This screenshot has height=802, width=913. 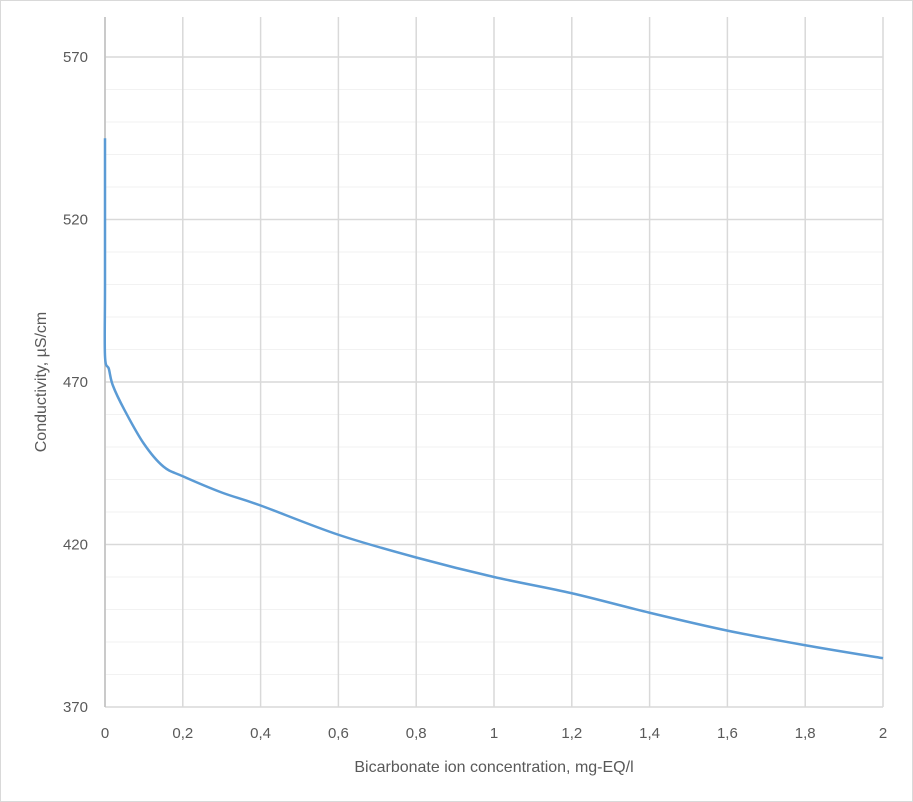 What do you see at coordinates (41, 382) in the screenshot?
I see `y-axis-label: Conductivity, µS/cm` at bounding box center [41, 382].